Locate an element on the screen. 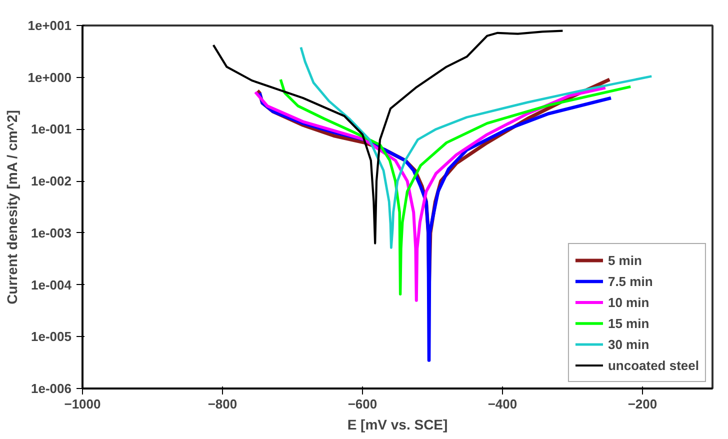  legend-label: 10 min is located at coordinates (629, 302).